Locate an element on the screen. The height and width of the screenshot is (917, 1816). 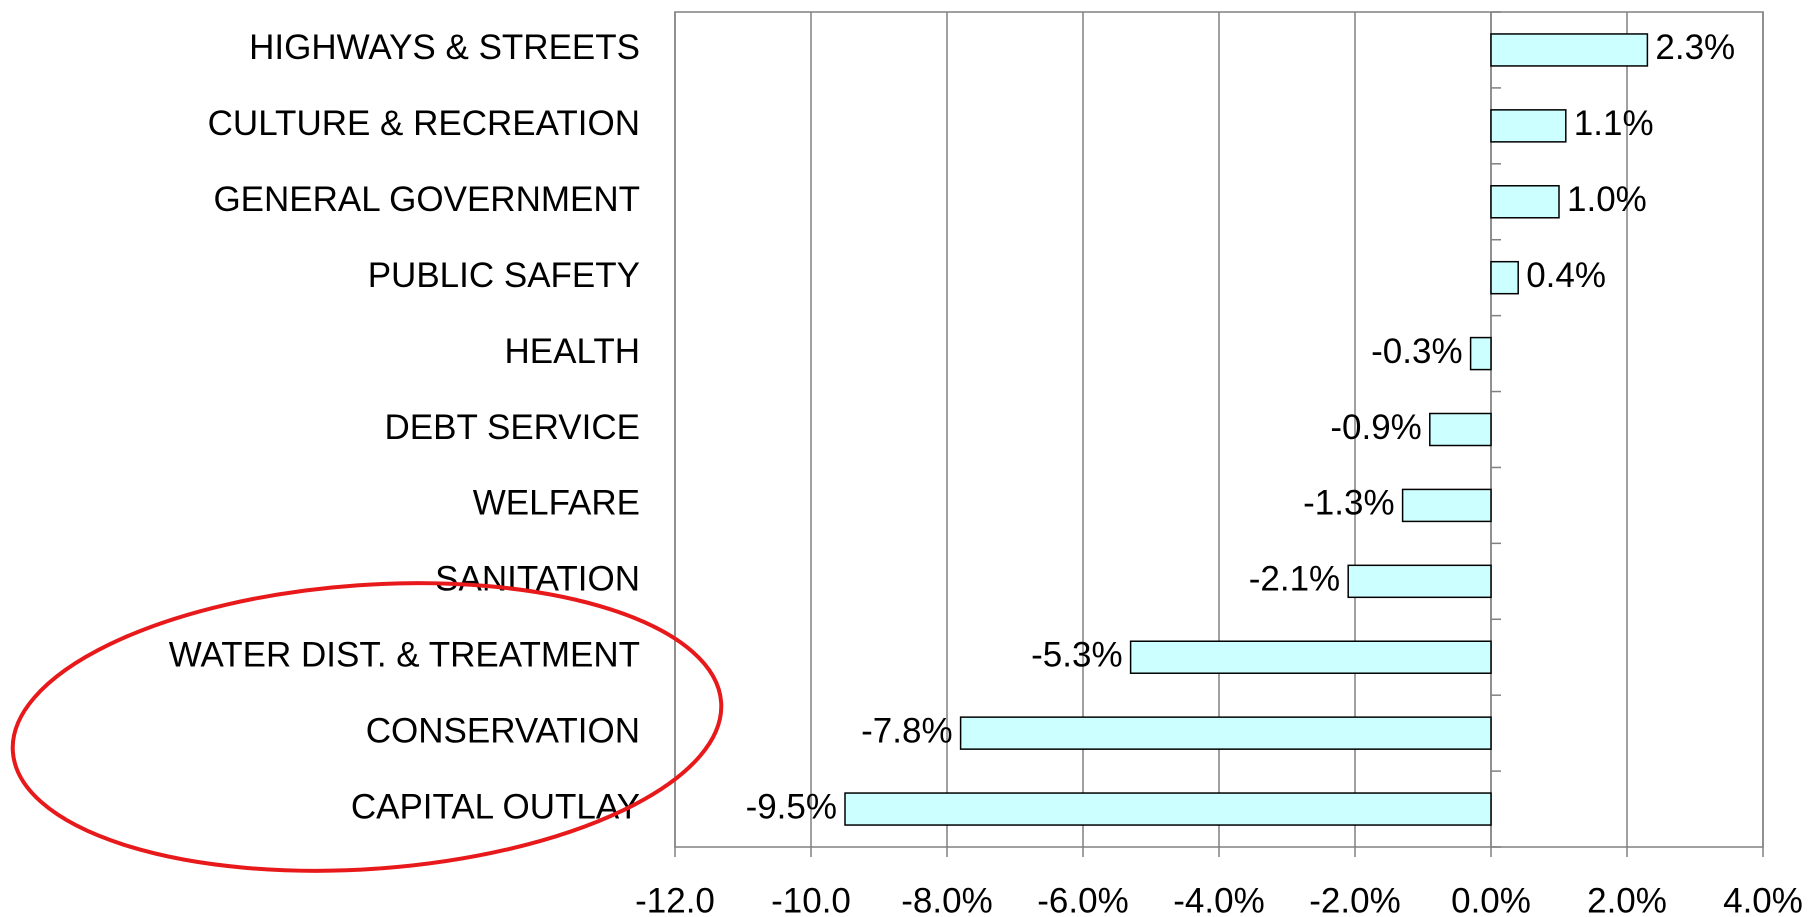
x-tick-label: -12.0 is located at coordinates (675, 899).